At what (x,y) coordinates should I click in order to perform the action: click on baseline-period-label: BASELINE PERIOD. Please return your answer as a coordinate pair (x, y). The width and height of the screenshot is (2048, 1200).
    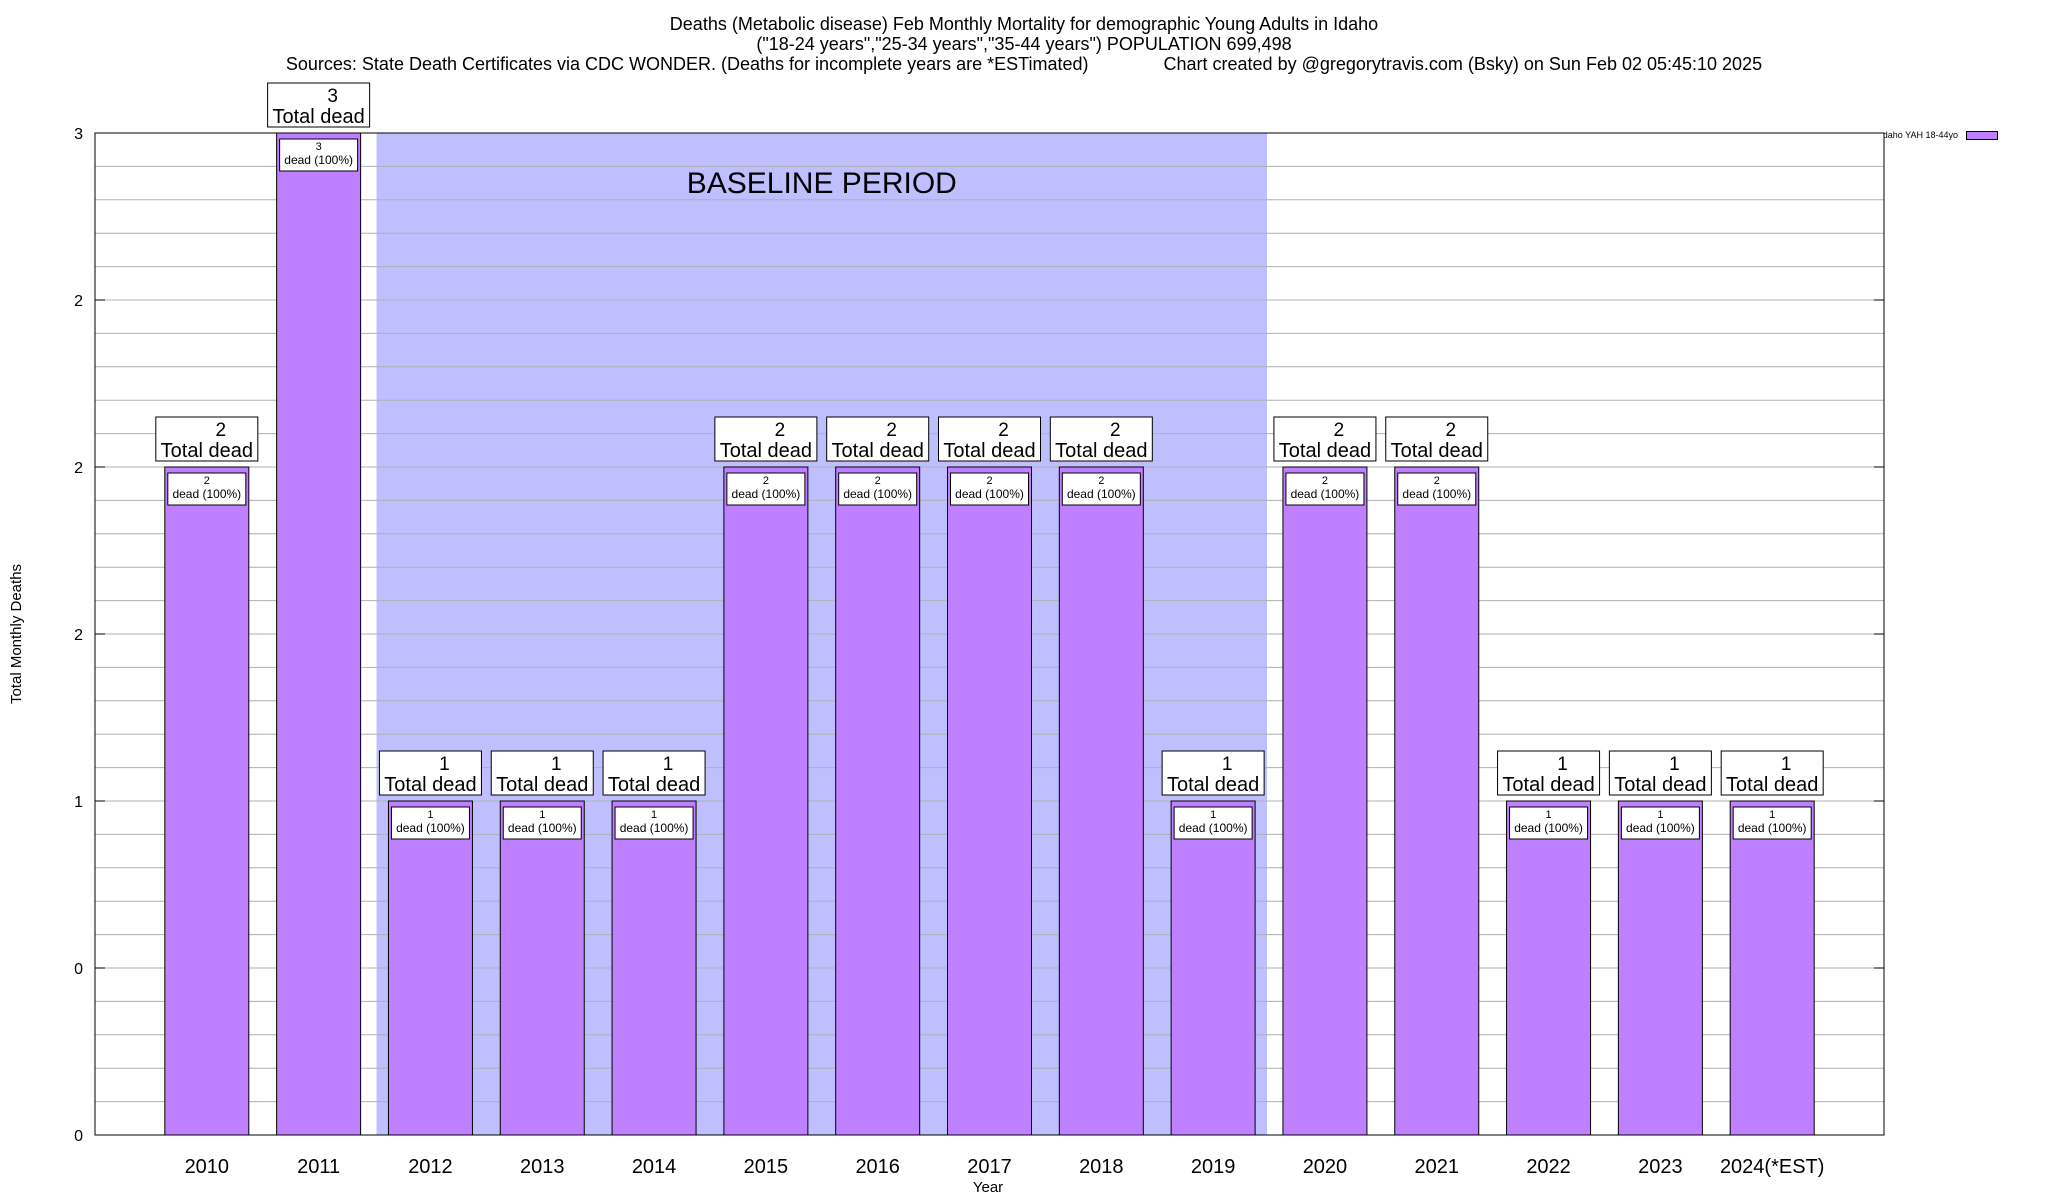
    Looking at the image, I should click on (822, 183).